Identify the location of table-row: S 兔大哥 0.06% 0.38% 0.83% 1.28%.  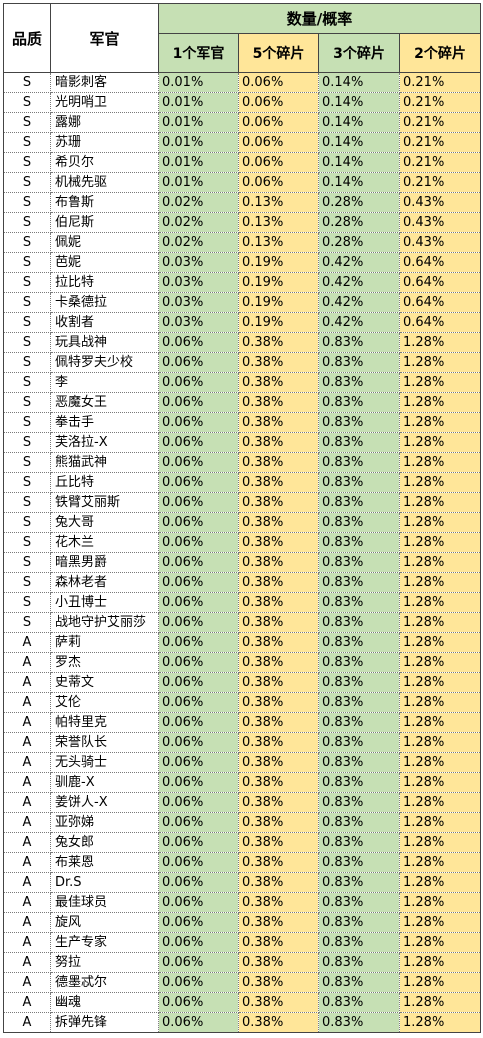
(242, 522).